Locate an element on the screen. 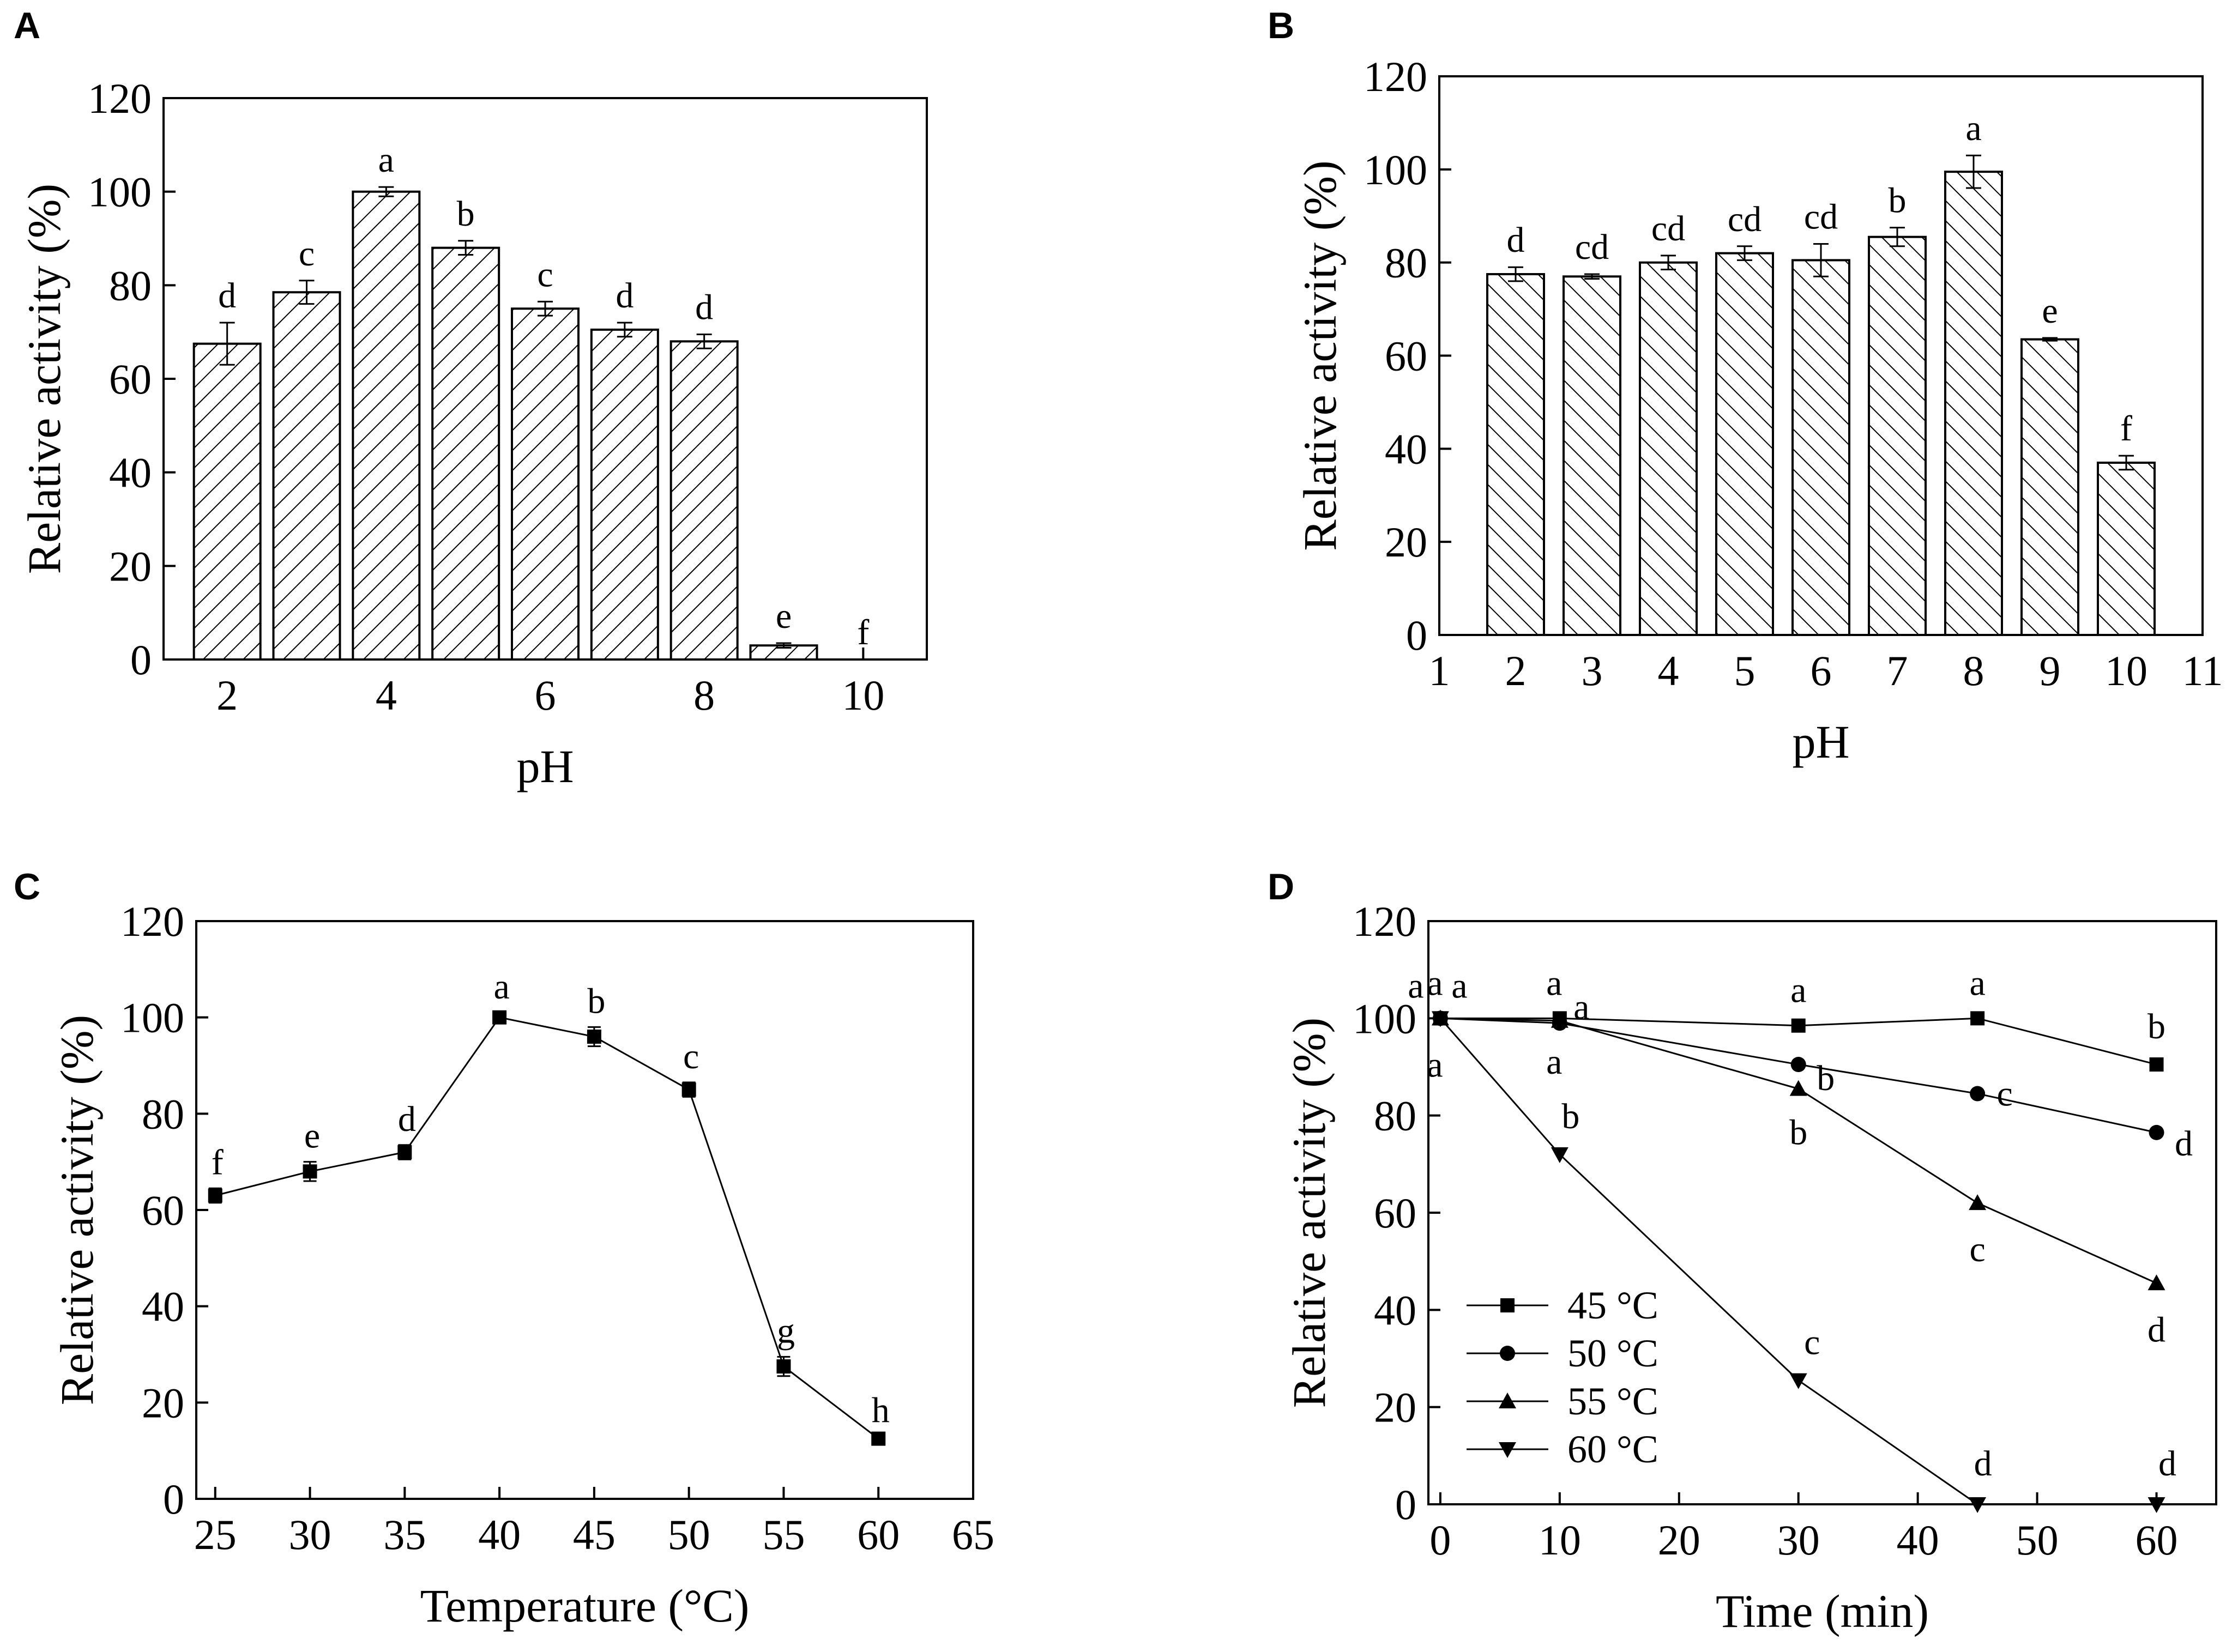 The image size is (2226, 1652). x-tick-label: 55 is located at coordinates (783, 1534).